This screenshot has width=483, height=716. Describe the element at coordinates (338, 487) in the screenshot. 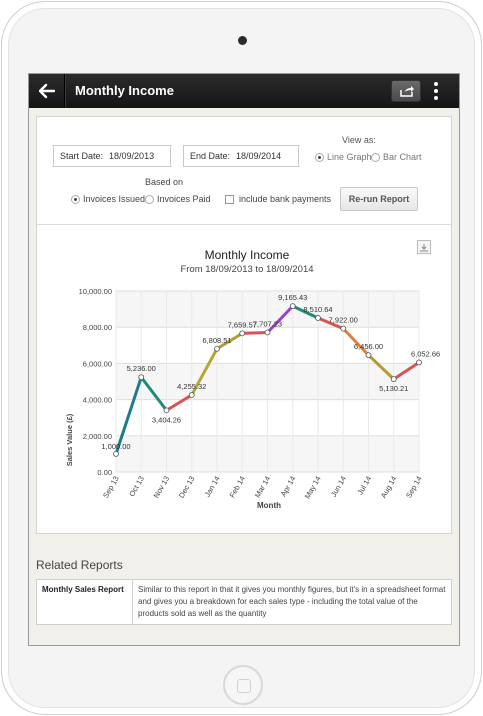

I see `x-tick-label: Jun 14` at that location.